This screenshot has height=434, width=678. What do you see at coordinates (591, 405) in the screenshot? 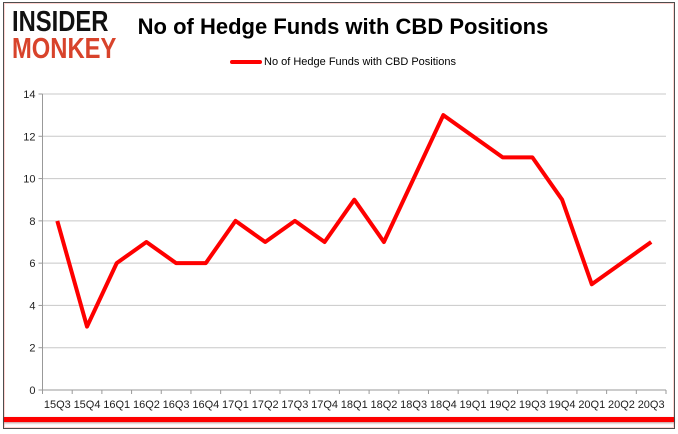
I see `x-axis-label: 20Q1` at bounding box center [591, 405].